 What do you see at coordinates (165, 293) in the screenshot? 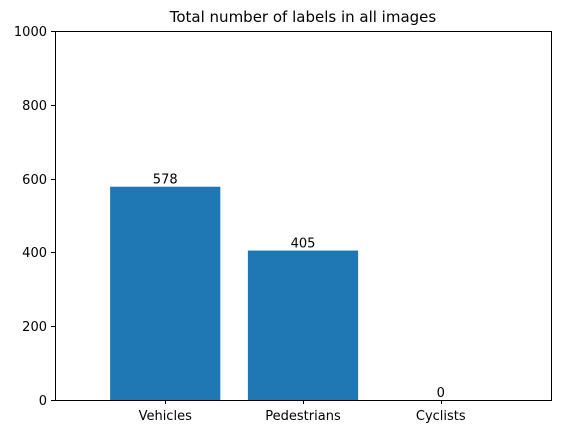
I see `bar-vehicles` at bounding box center [165, 293].